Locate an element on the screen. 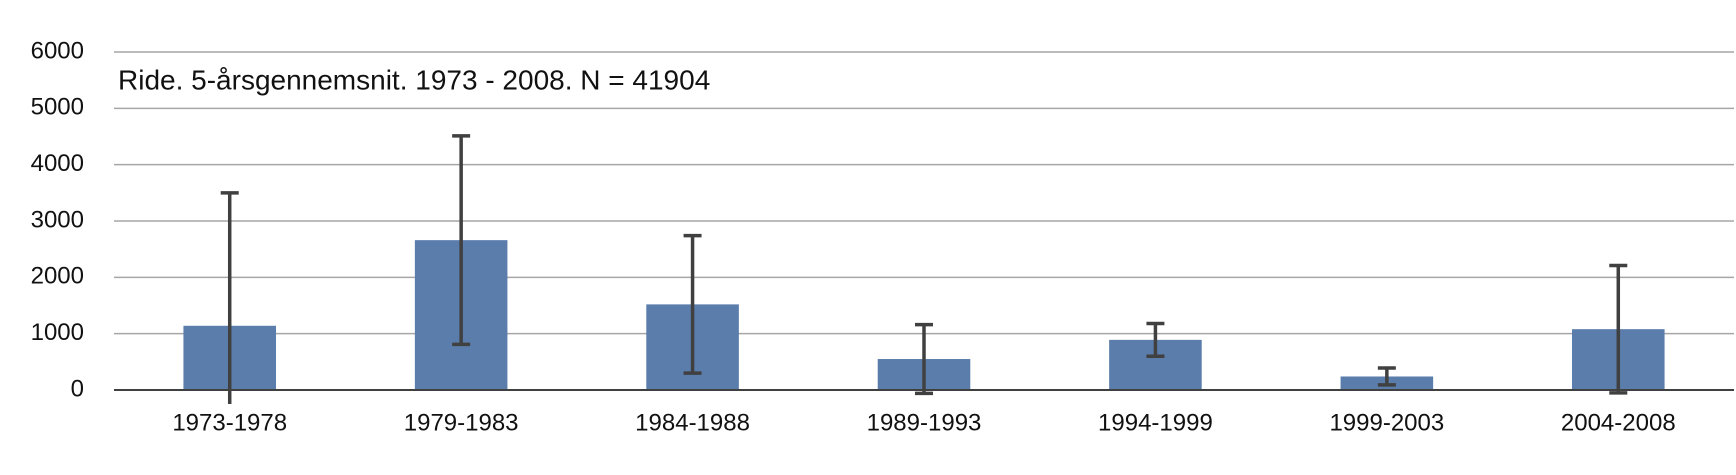 The height and width of the screenshot is (475, 1736). x-tick-label: 1979-1983 is located at coordinates (461, 422).